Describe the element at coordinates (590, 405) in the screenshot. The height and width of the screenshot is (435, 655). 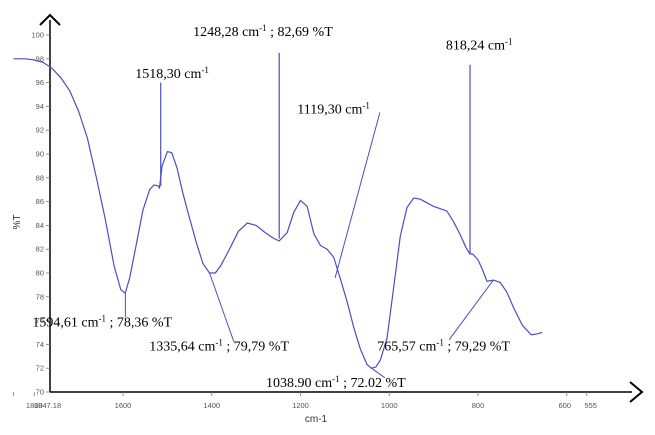
I see `x-tick-label: 555` at that location.